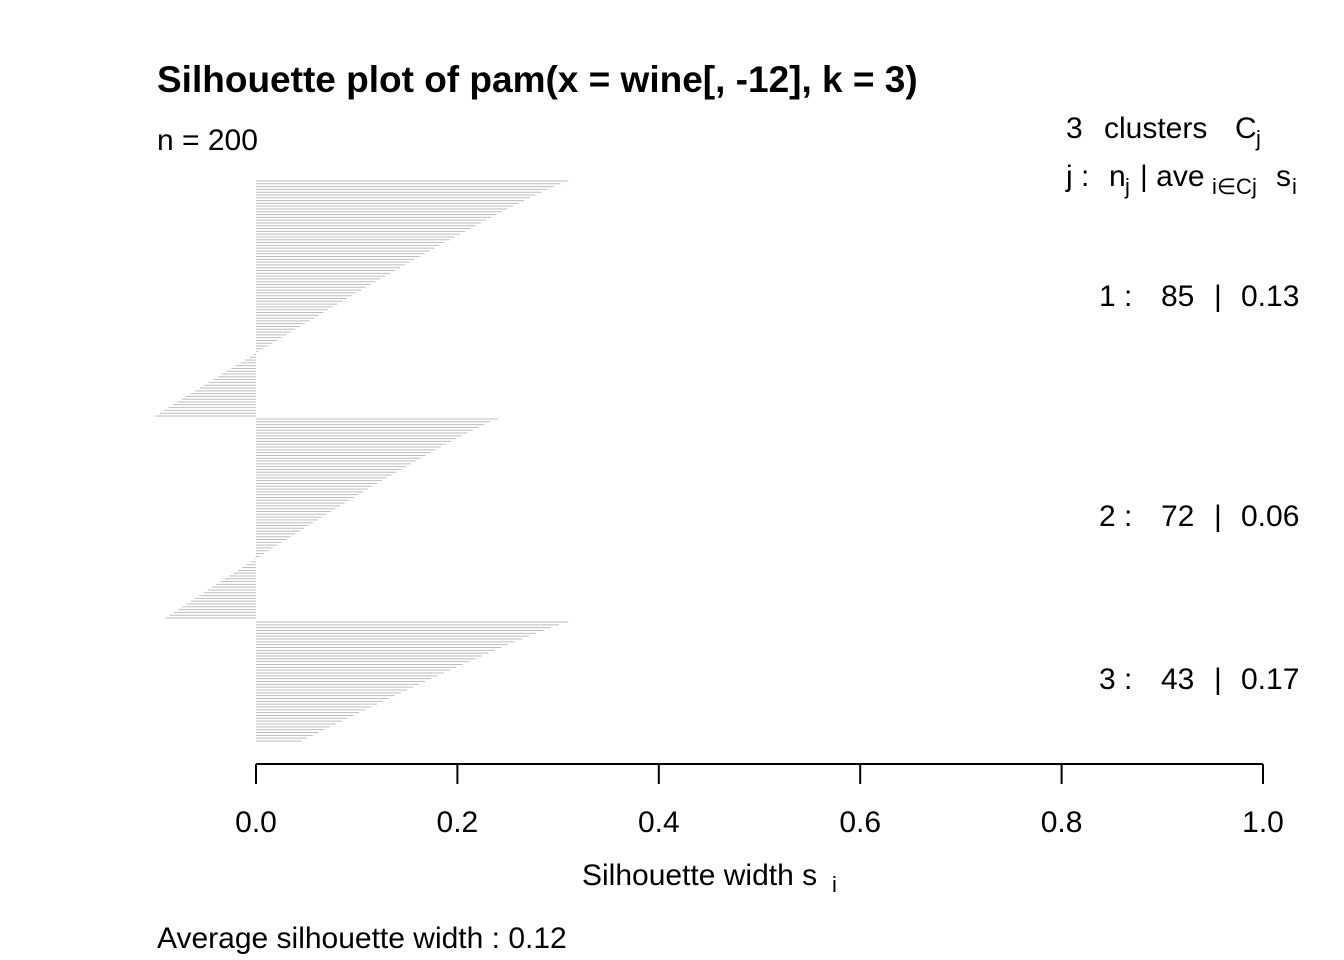  Describe the element at coordinates (1155, 128) in the screenshot. I see `legend-clusters-word: clusters` at that location.